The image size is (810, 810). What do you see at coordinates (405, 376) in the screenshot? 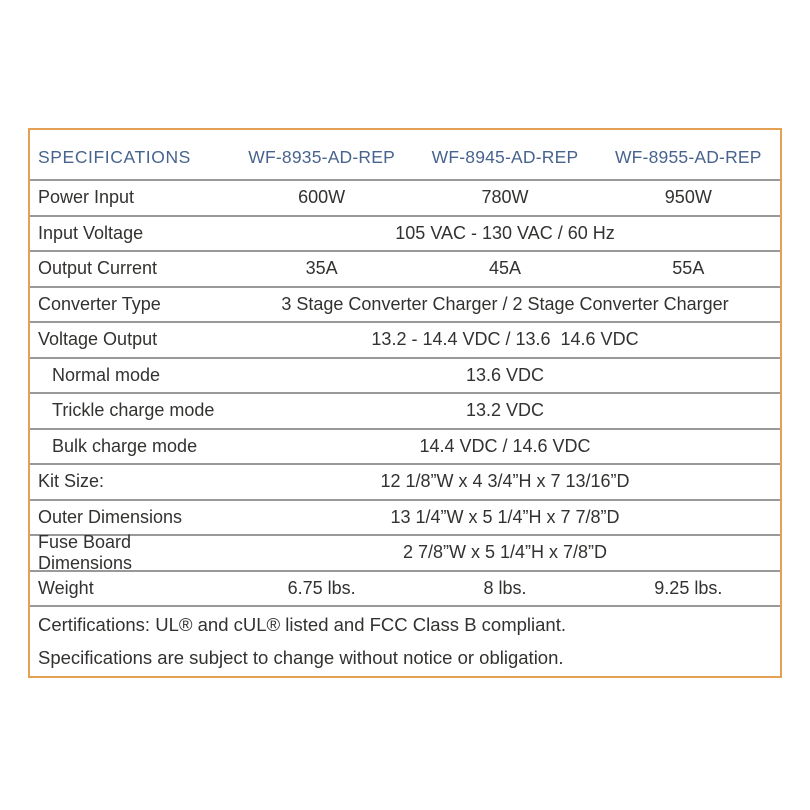
I see `table-row: Normal mode 13.6 VDC` at bounding box center [405, 376].